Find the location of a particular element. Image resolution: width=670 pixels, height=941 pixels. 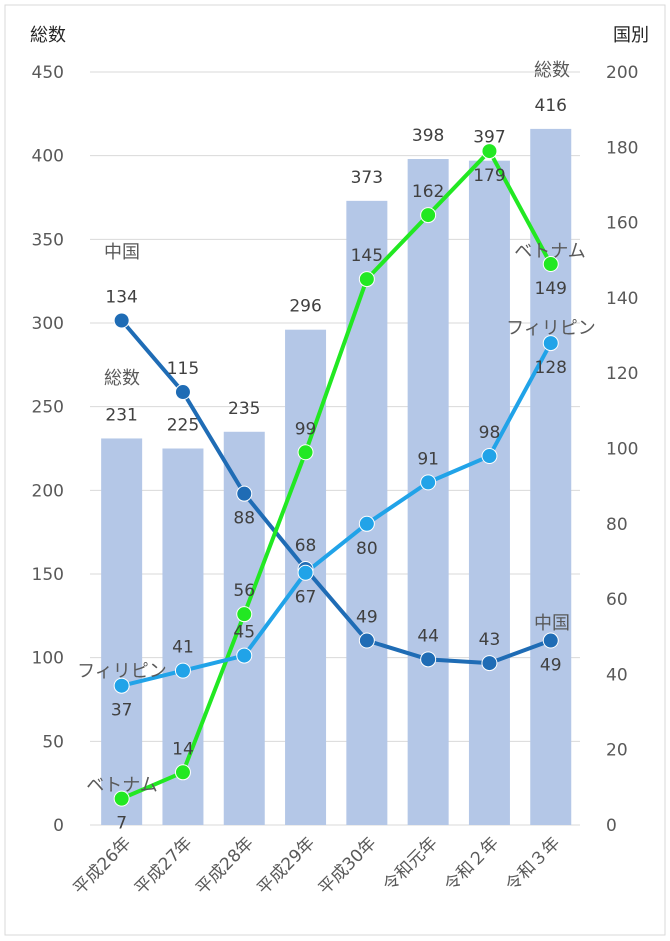

bar-value-label: 398 is located at coordinates (428, 136).